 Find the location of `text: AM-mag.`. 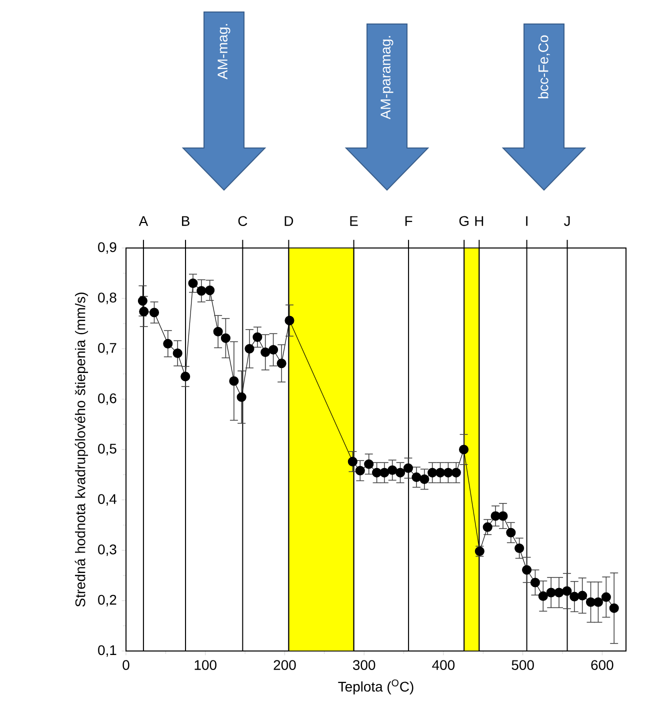

text: AM-mag. is located at coordinates (224, 52).